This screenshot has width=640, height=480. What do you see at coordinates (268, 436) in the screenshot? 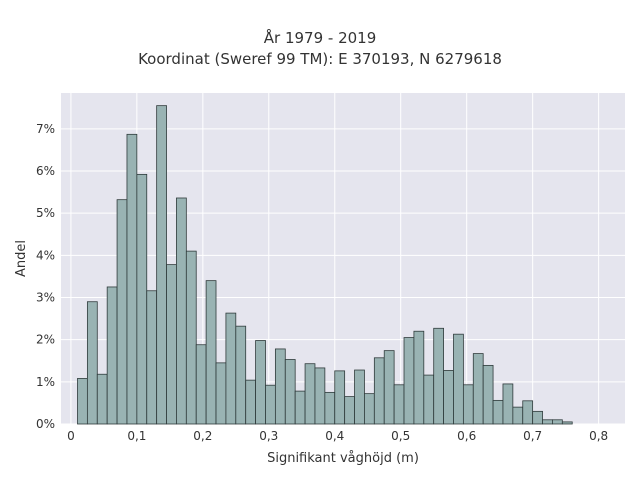
I see `x-tick-label: 0,3` at bounding box center [268, 436].